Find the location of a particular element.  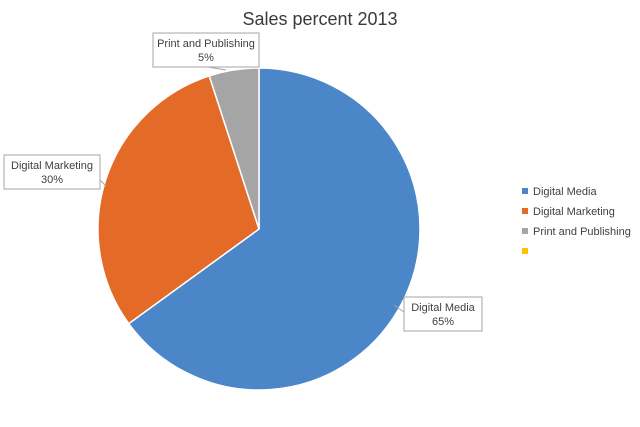

data-label-category: Print and Publishing is located at coordinates (206, 44).